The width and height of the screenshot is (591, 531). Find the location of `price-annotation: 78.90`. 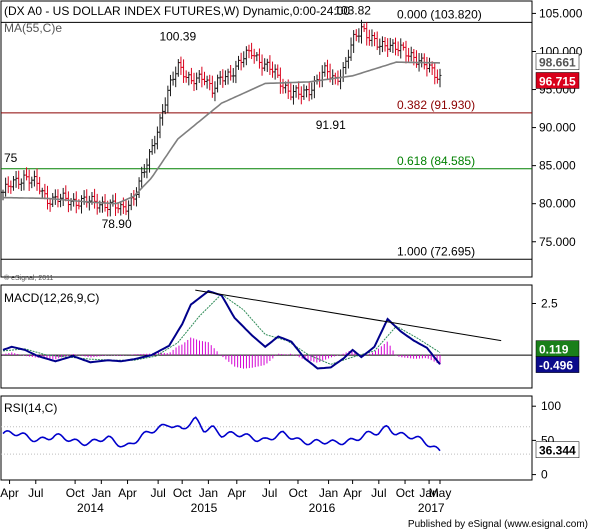

price-annotation: 78.90 is located at coordinates (117, 224).